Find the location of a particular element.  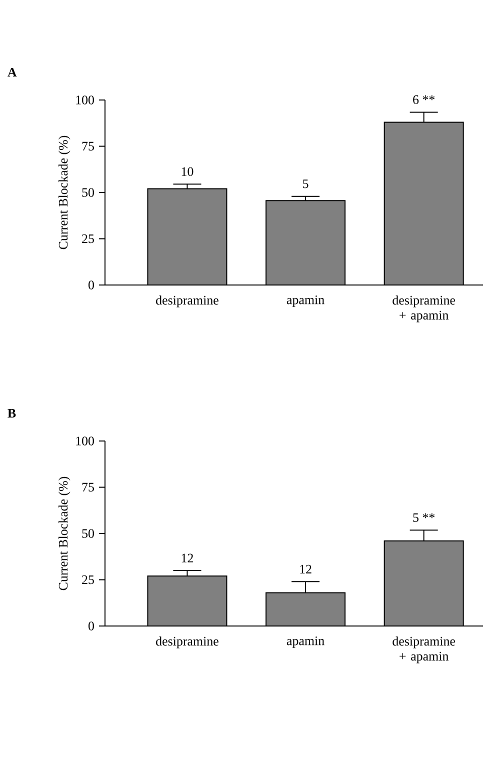

annotation: 6 ** is located at coordinates (424, 99).